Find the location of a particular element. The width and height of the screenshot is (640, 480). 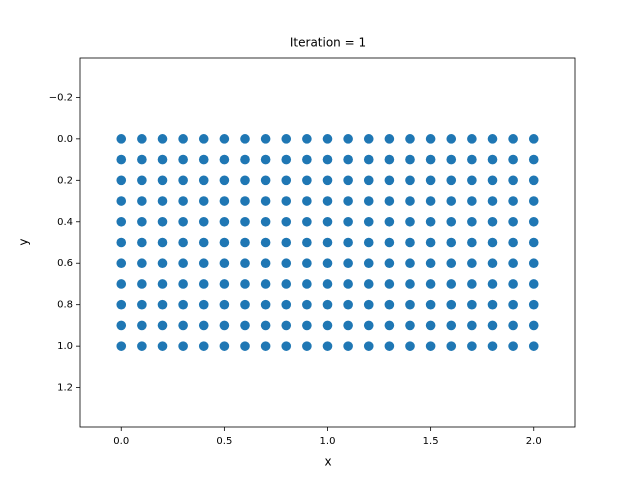

y-tick-label: 0.0 is located at coordinates (65, 139).